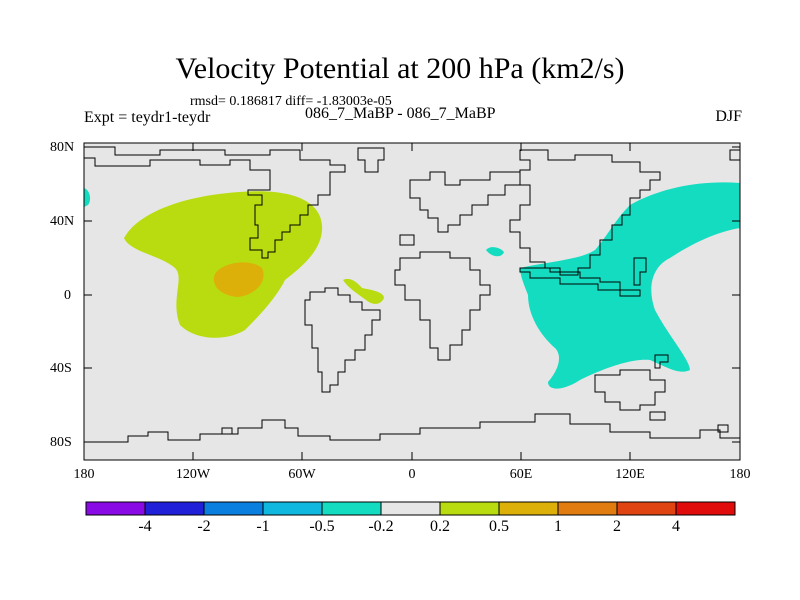 This screenshot has height=600, width=800. Describe the element at coordinates (400, 68) in the screenshot. I see `map-title: Velocity Potential at 200 hPa (km2/s)` at that location.